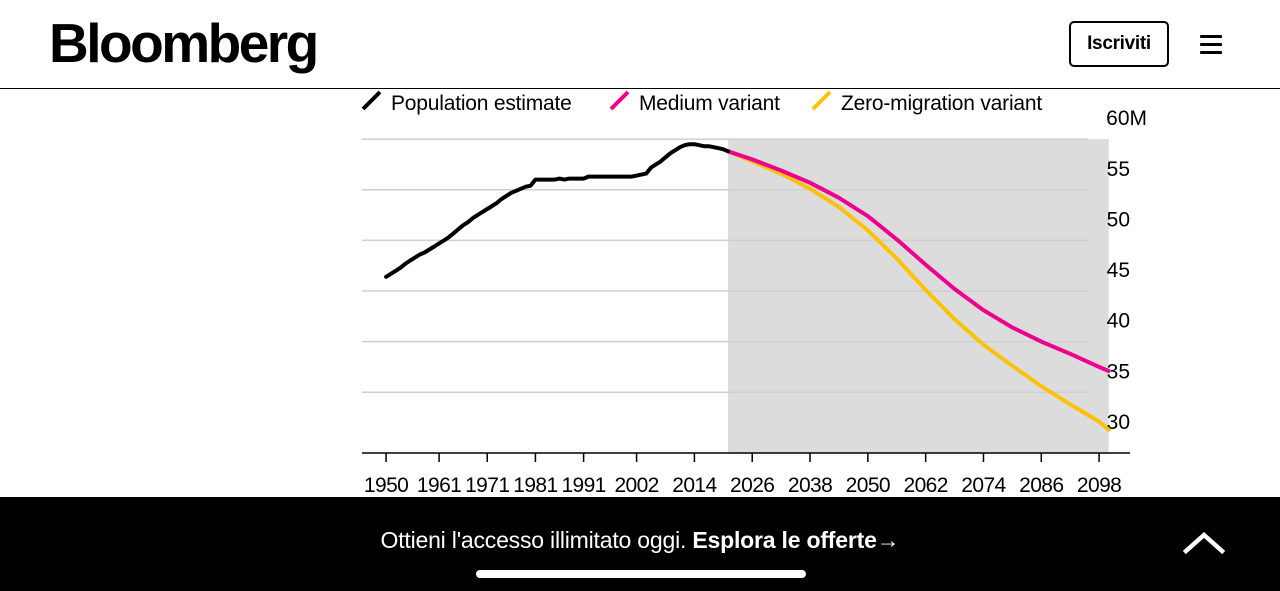  What do you see at coordinates (1041, 485) in the screenshot?
I see `x-tick-label: 2086` at bounding box center [1041, 485].